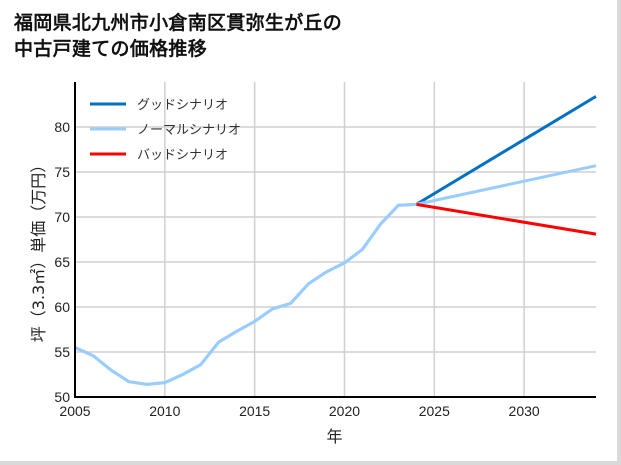  I want to click on y-tick-label: 65, so click(62, 262).